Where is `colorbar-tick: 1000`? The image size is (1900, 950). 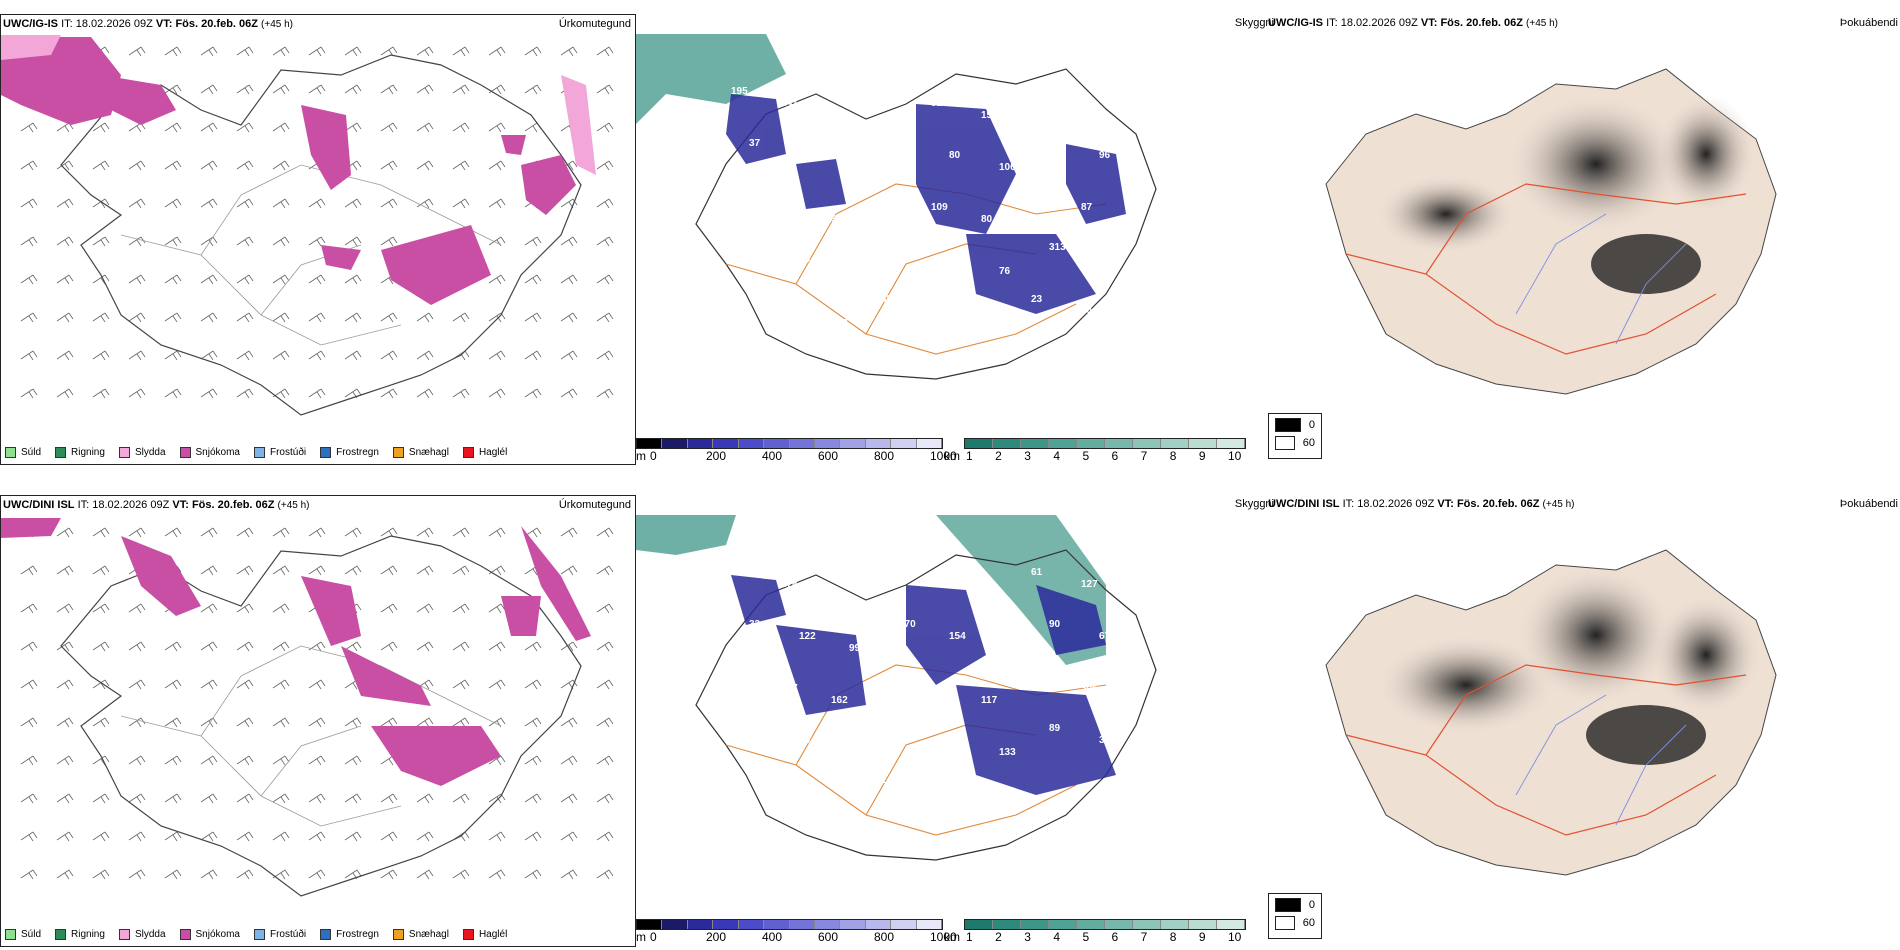
colorbar-tick: 1000 is located at coordinates (943, 937).